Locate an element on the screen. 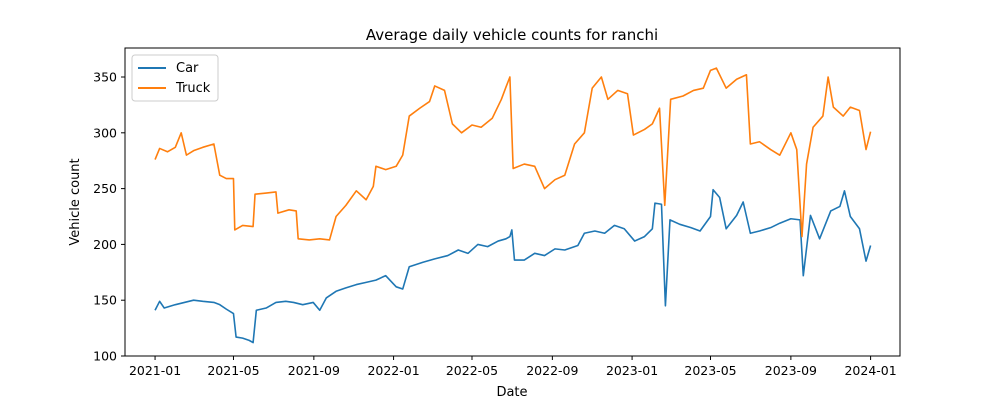 This screenshot has height=400, width=1000. y-tick-label: 100 is located at coordinates (105, 356).